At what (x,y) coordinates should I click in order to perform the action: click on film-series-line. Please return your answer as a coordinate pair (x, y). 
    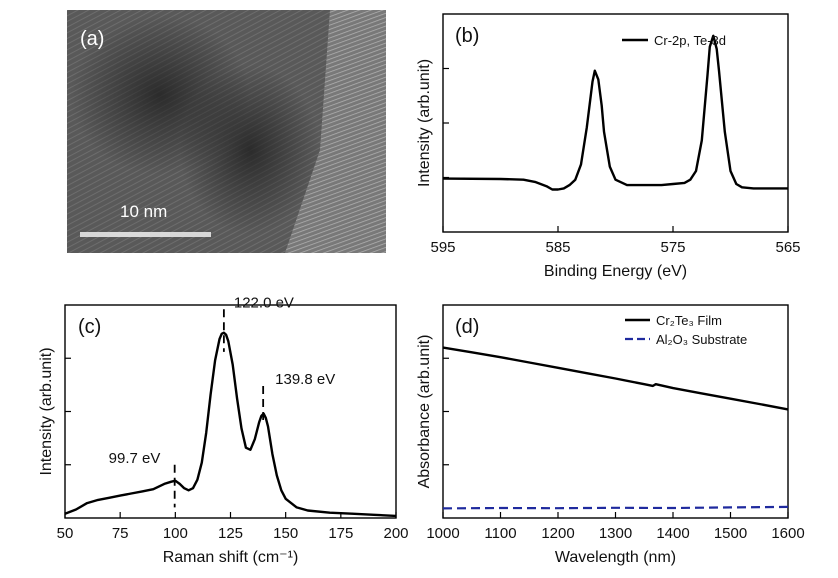
    Looking at the image, I should click on (615, 378).